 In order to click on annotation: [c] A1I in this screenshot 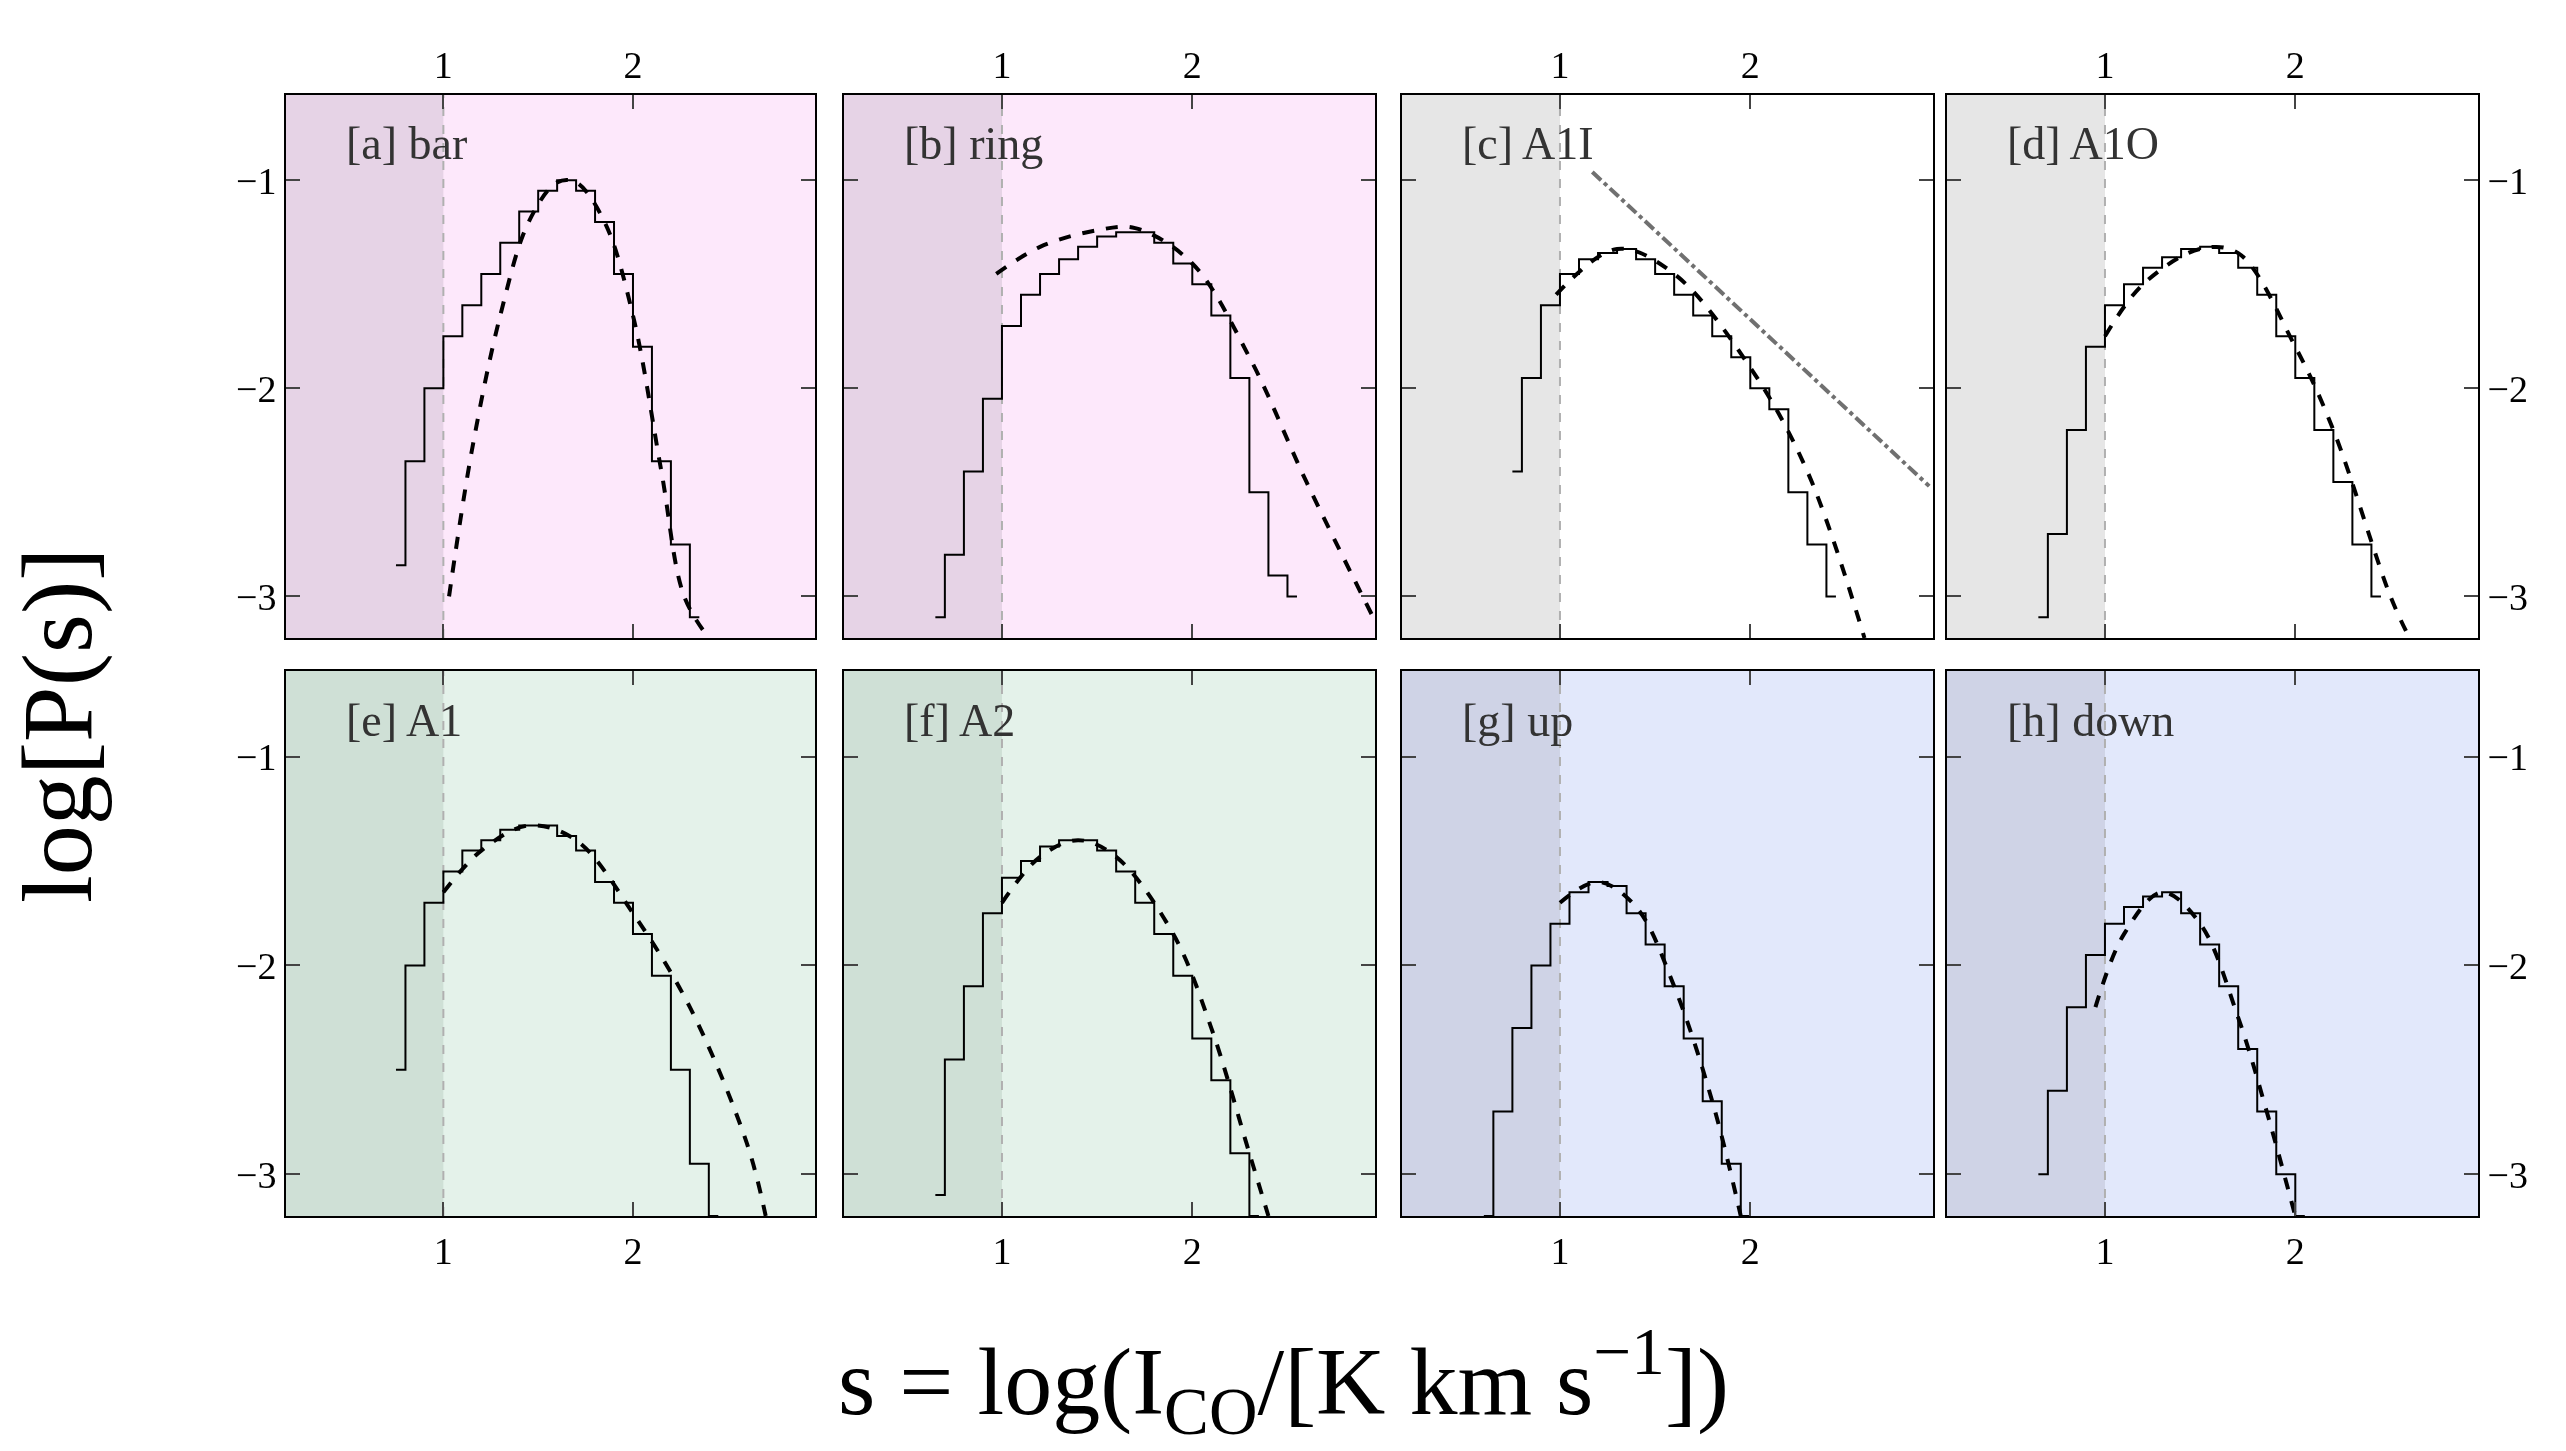, I will do `click(1528, 143)`.